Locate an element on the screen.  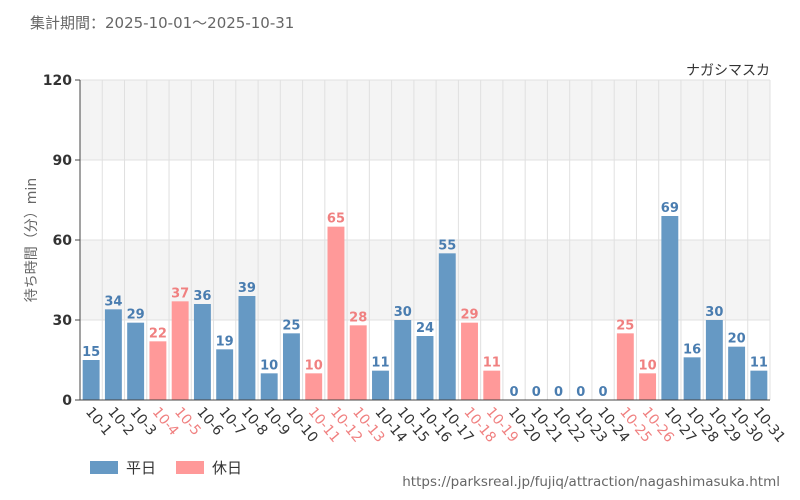
data-label: 19 is located at coordinates (225, 341).